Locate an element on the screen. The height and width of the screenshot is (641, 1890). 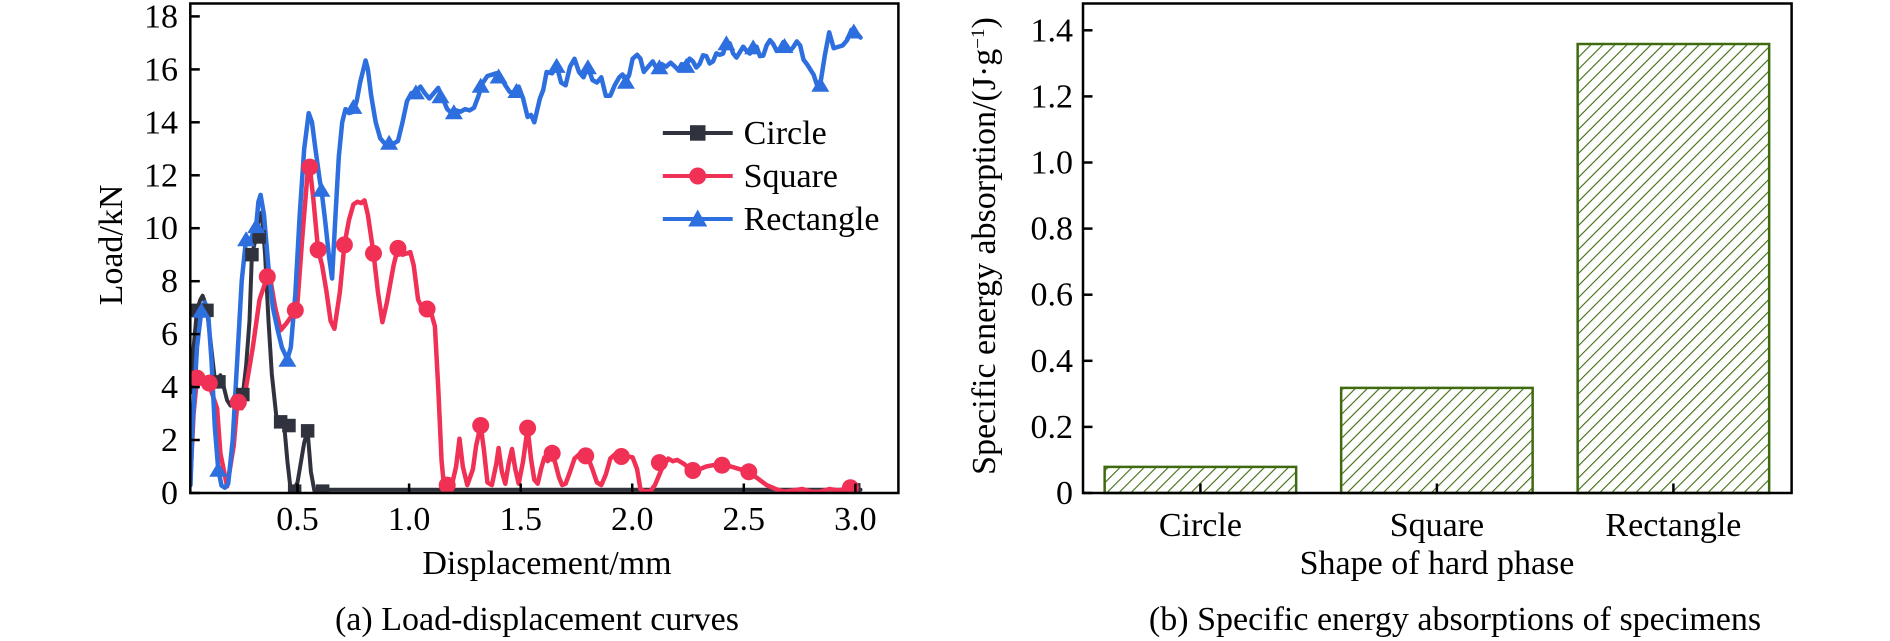
svg-text: Load/kN is located at coordinates (111, 245).